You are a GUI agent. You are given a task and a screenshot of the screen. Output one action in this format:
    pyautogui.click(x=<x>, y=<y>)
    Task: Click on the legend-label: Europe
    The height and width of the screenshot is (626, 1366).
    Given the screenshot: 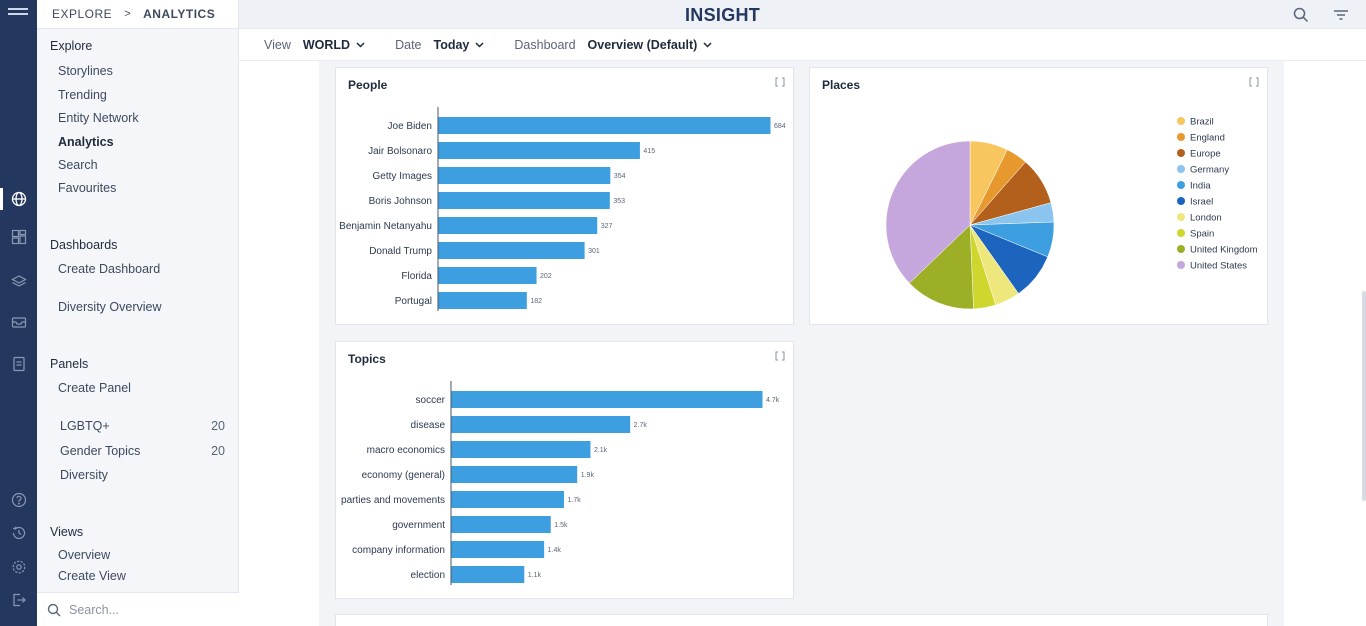 What is the action you would take?
    pyautogui.click(x=1205, y=154)
    